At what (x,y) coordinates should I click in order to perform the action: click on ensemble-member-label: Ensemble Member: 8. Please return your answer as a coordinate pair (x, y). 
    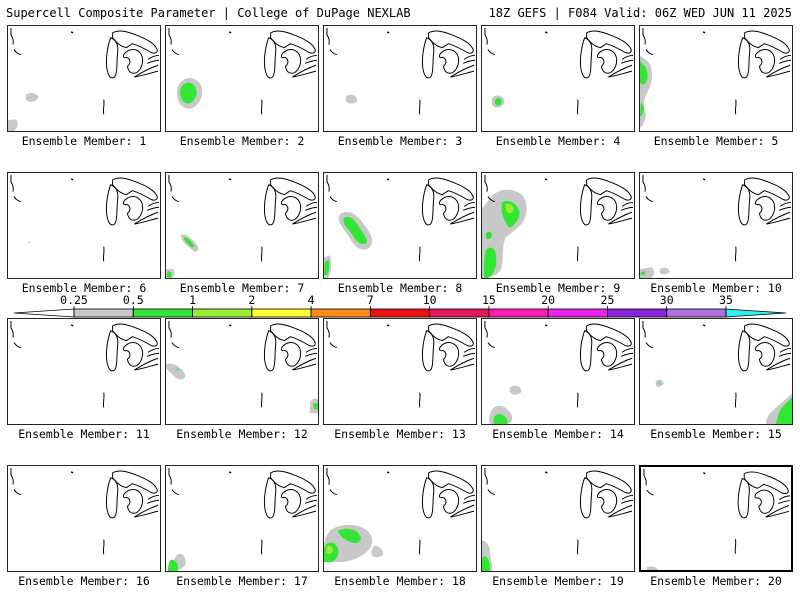
    Looking at the image, I should click on (400, 288).